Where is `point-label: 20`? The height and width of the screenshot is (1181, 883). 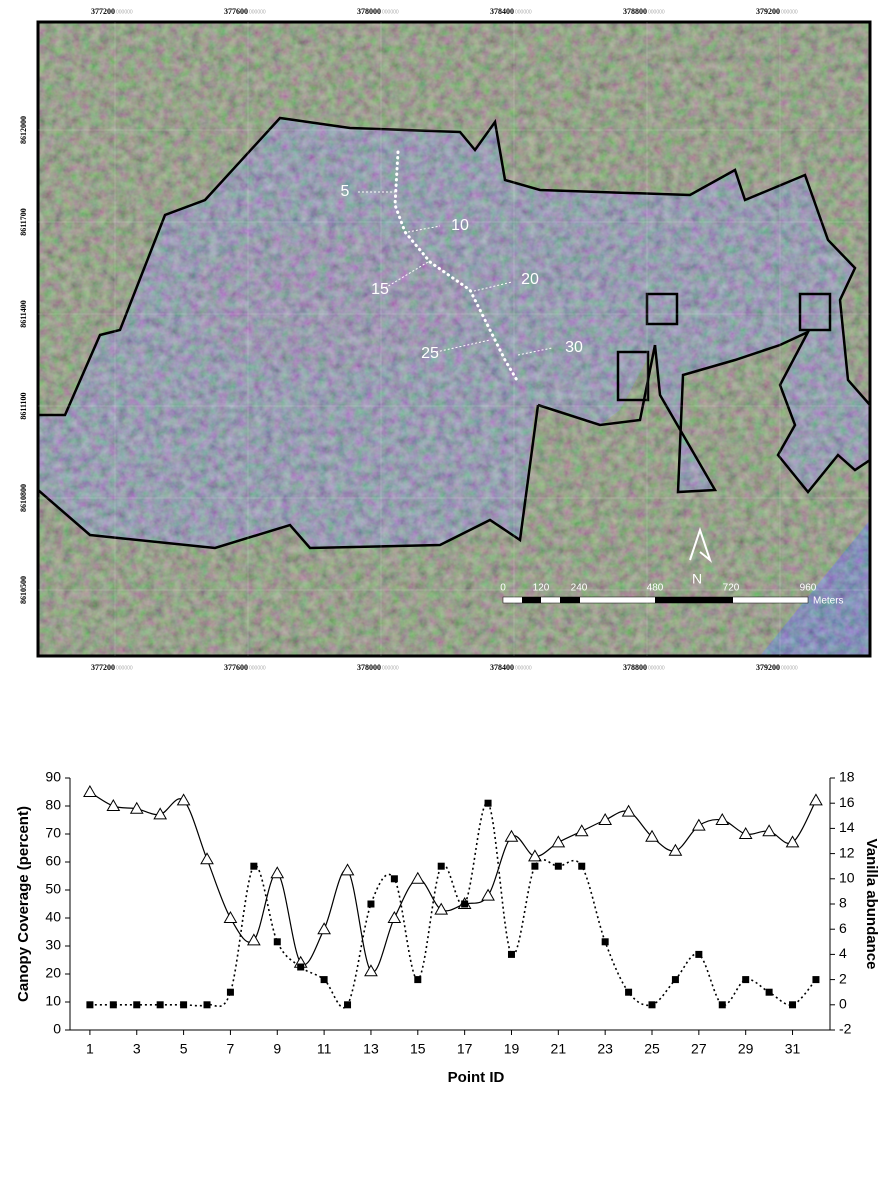 point-label: 20 is located at coordinates (530, 279).